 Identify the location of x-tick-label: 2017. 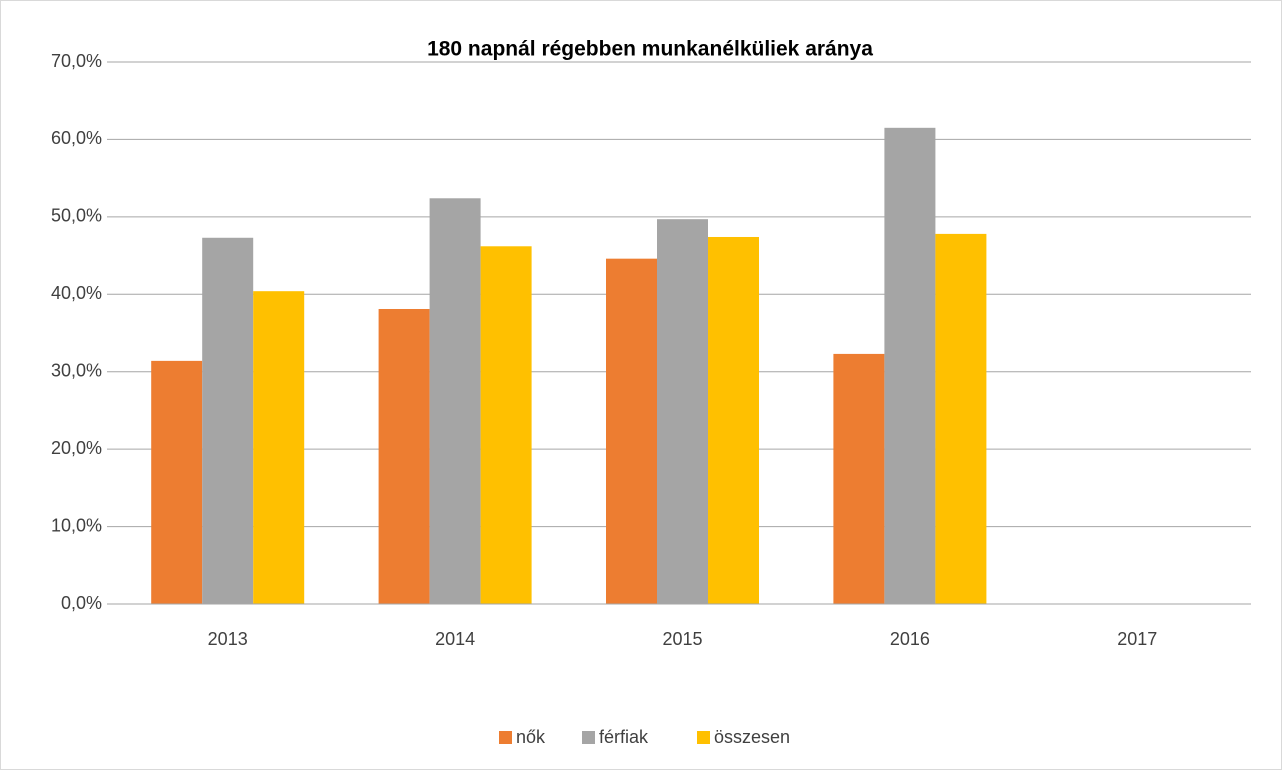
(1137, 639).